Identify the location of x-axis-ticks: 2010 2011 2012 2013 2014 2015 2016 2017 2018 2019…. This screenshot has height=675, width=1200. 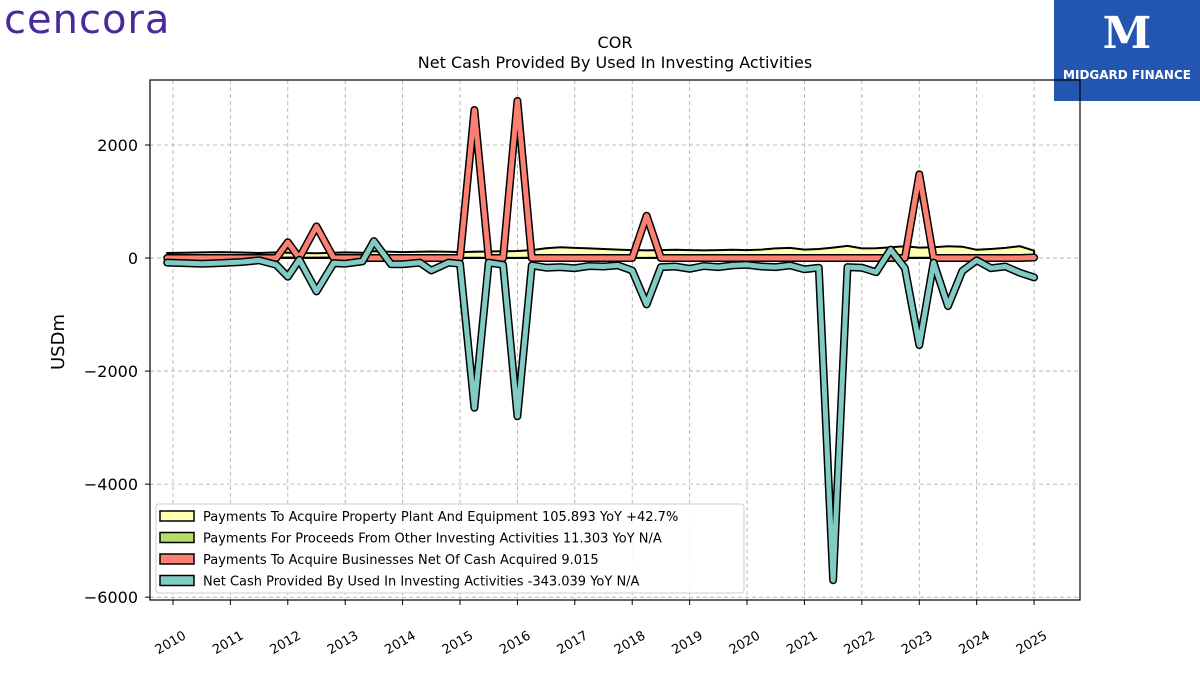
(601, 629).